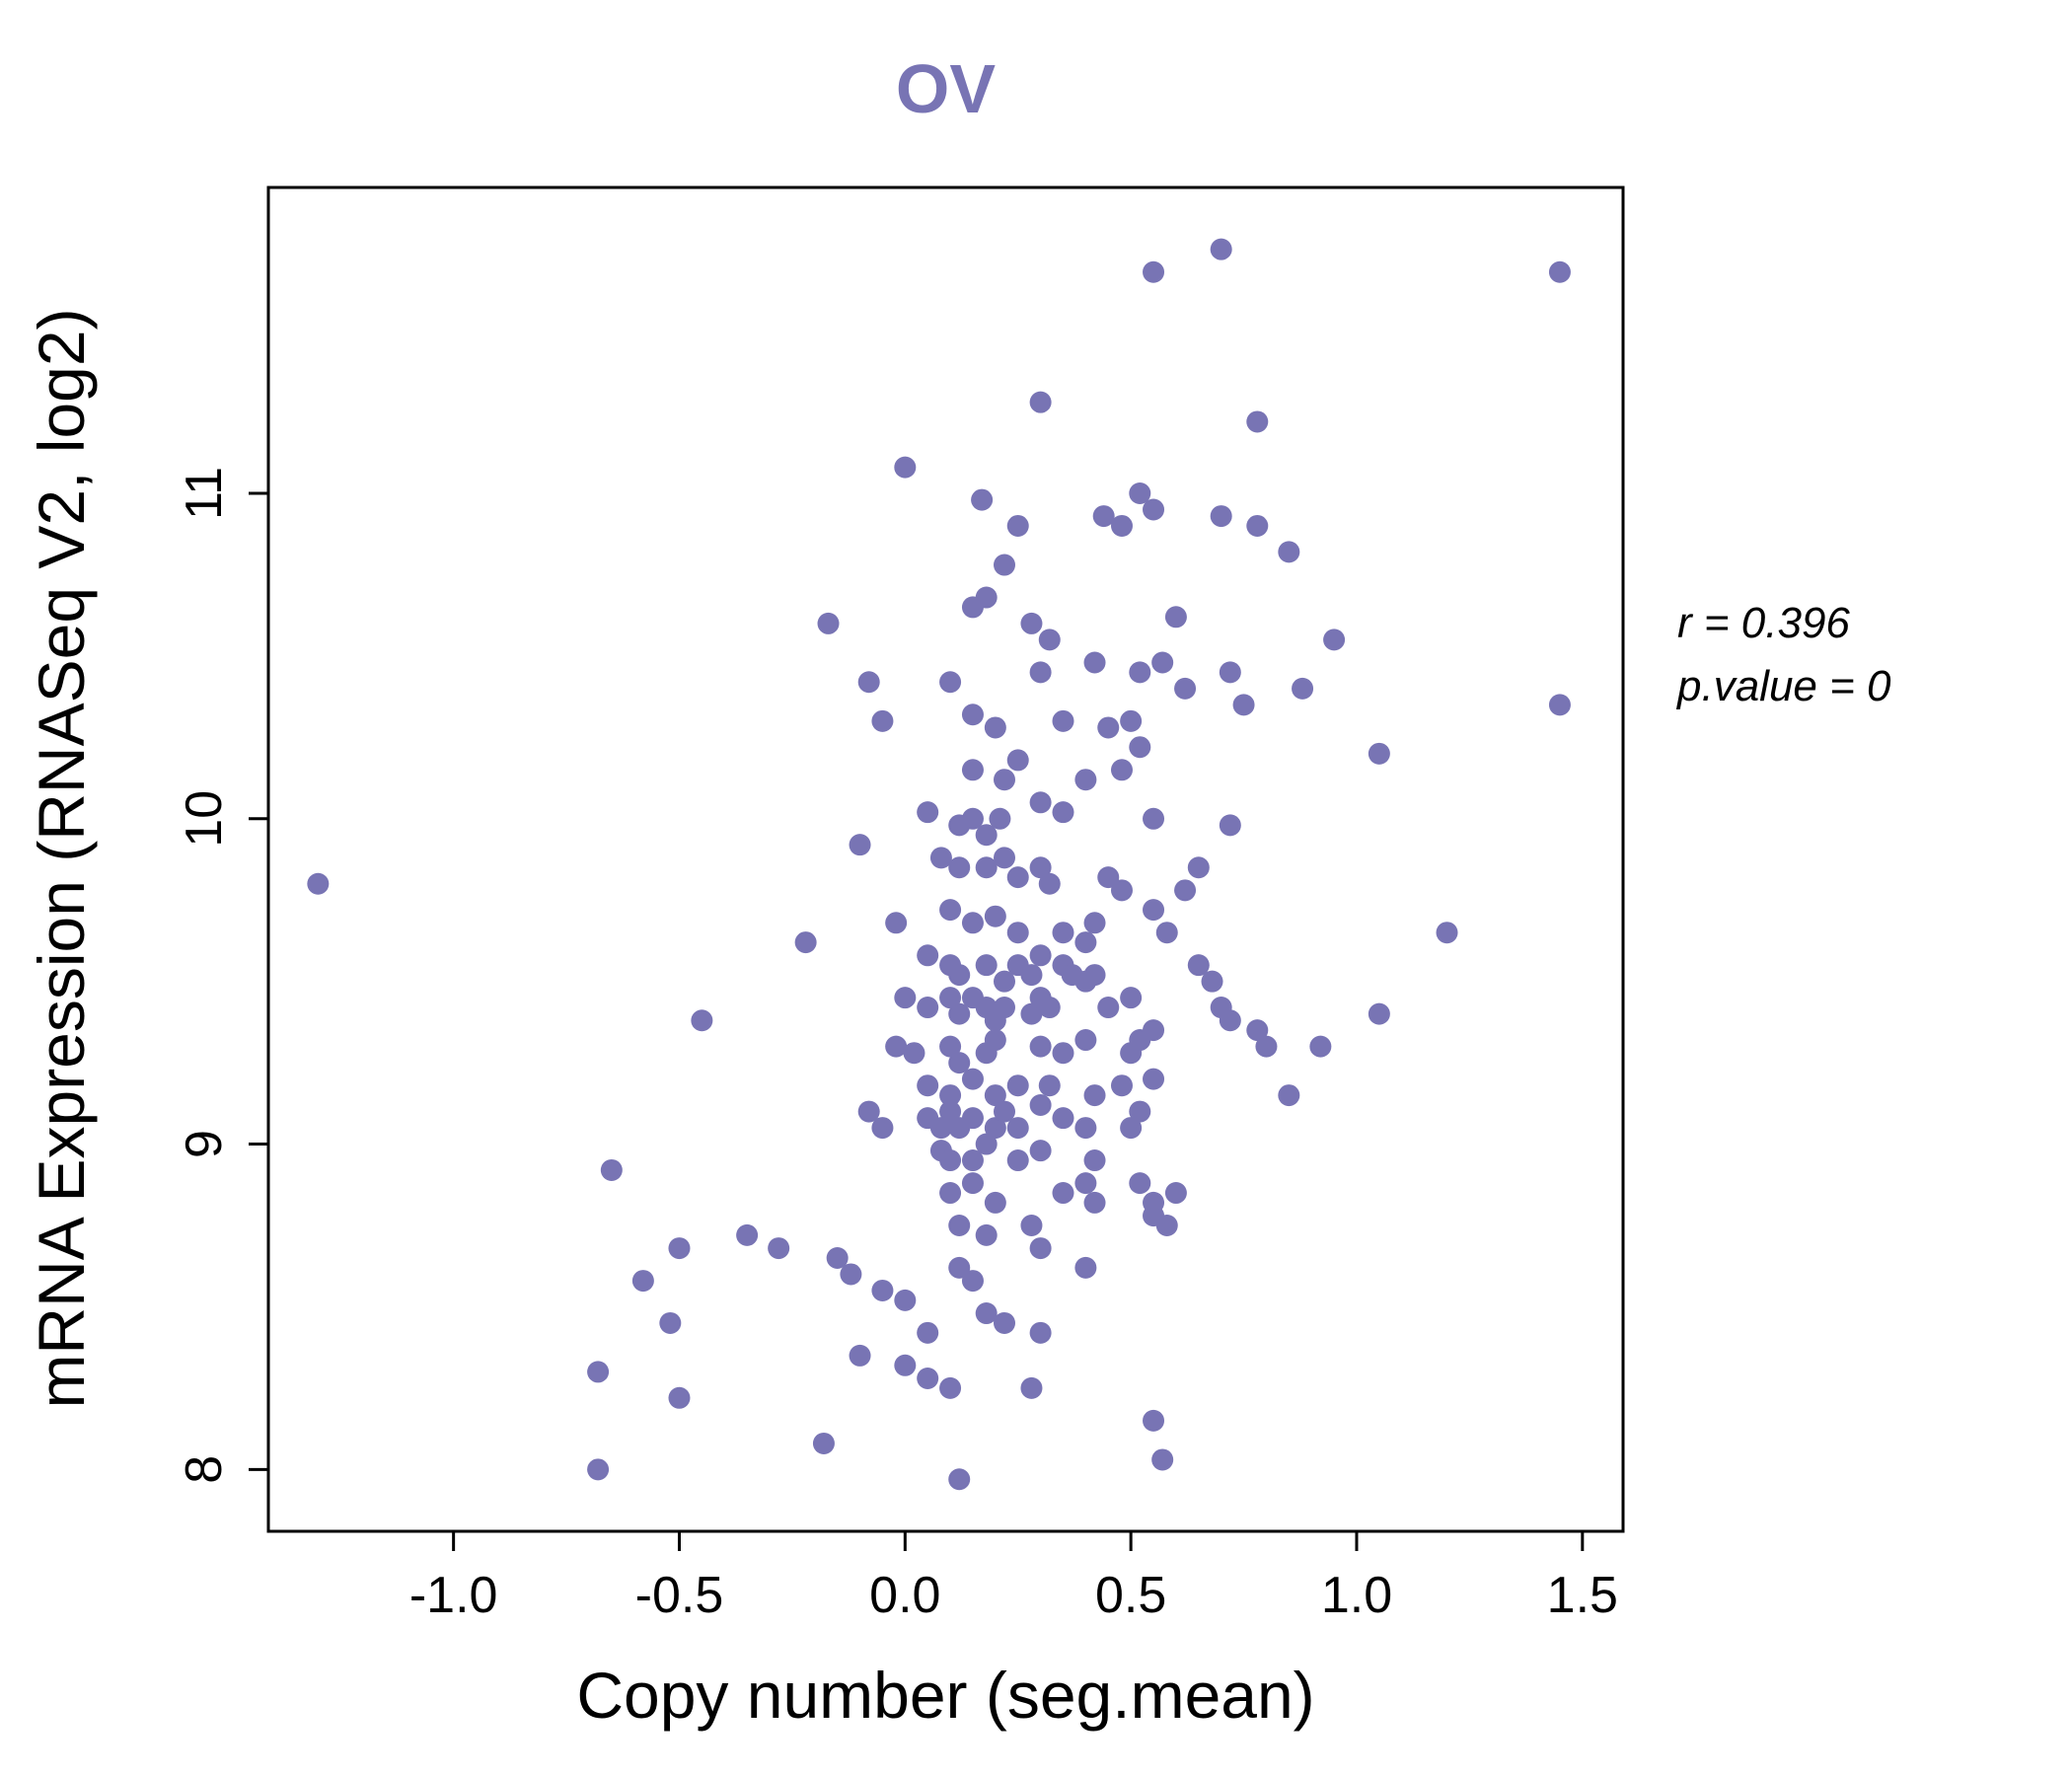 The width and height of the screenshot is (2072, 1776). Describe the element at coordinates (680, 1595) in the screenshot. I see `x-tick-label: -0.5` at that location.